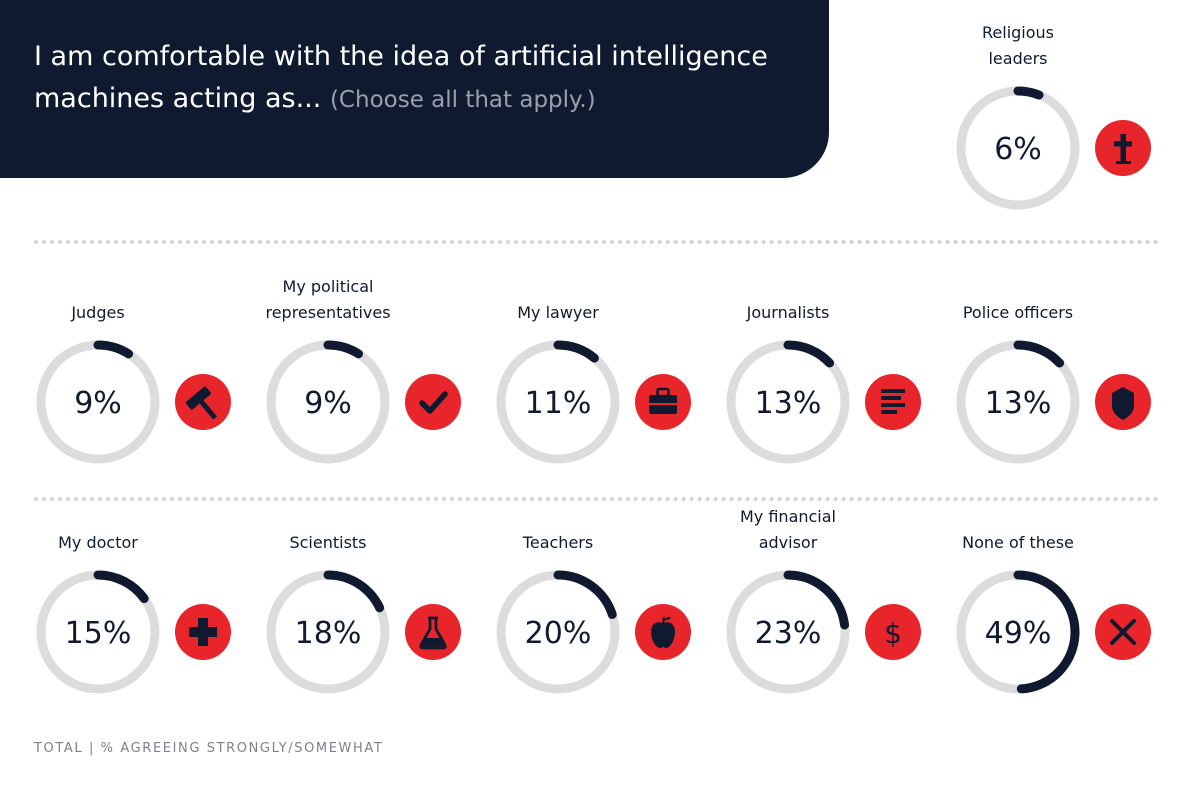 The width and height of the screenshot is (1189, 790). What do you see at coordinates (1123, 402) in the screenshot?
I see `badge-shield-icon` at bounding box center [1123, 402].